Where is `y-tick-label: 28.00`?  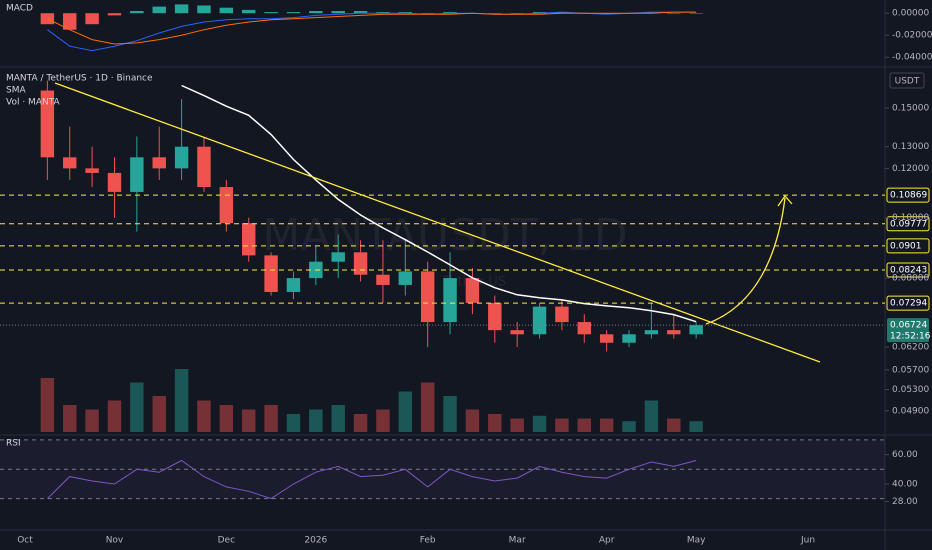
y-tick-label: 28.00 is located at coordinates (905, 502).